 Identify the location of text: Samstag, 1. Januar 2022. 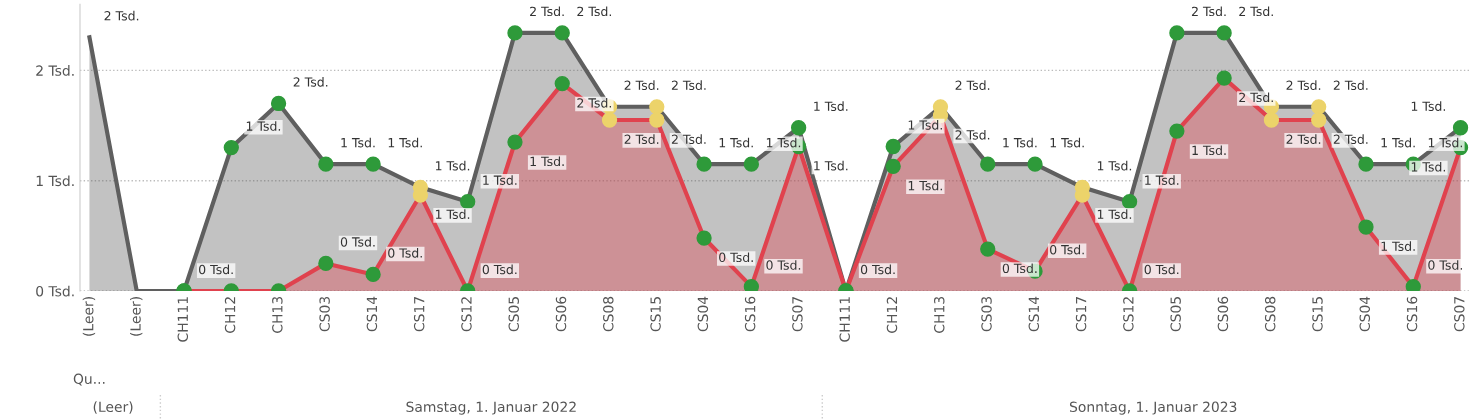
(491, 408).